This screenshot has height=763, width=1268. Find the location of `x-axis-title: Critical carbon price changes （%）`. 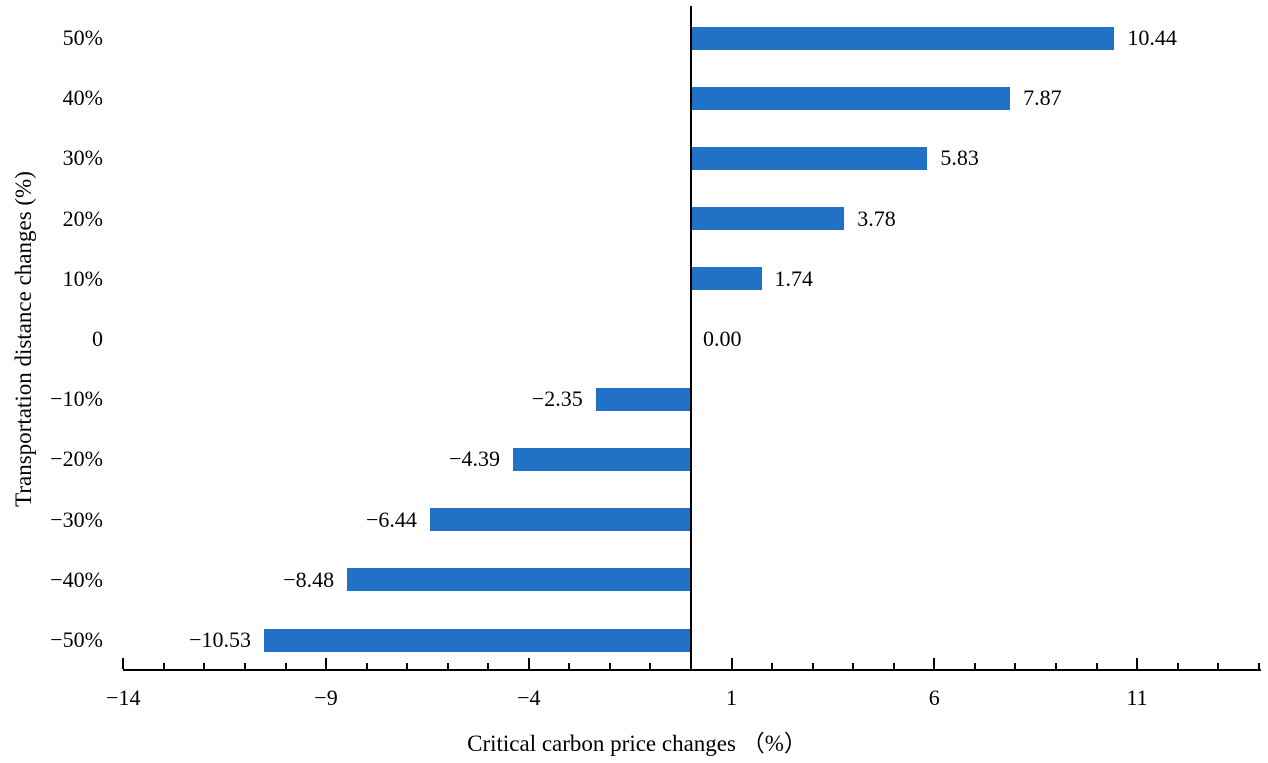

x-axis-title: Critical carbon price changes （%） is located at coordinates (637, 743).